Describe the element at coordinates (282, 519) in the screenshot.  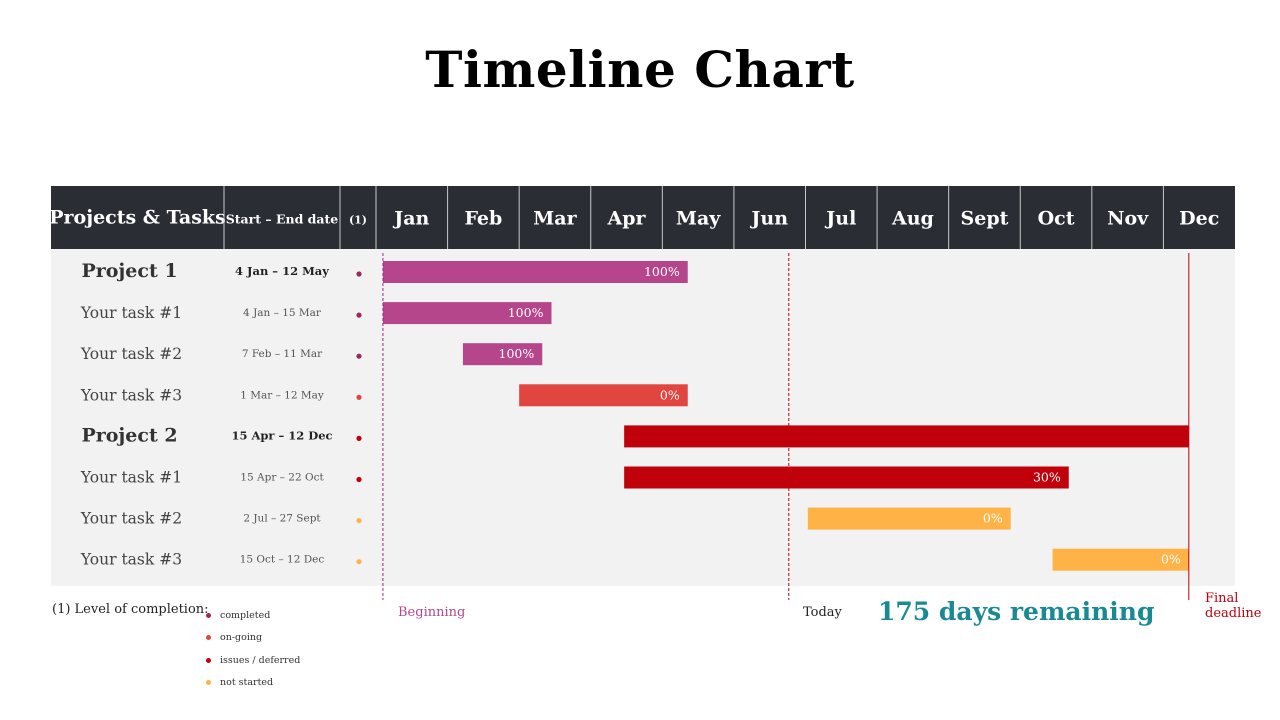
I see `date-range: 2 Jul – 27 Sept` at that location.